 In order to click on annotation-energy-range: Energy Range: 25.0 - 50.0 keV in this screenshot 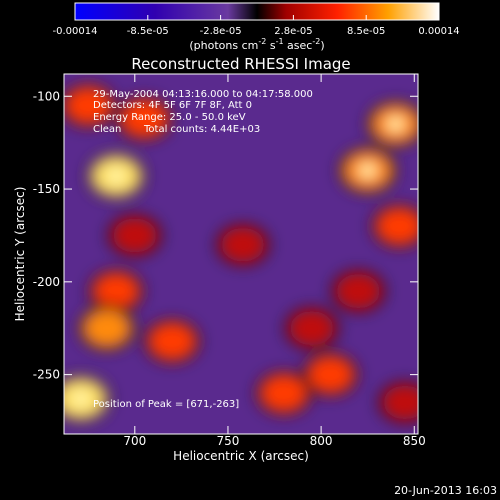, I will do `click(169, 117)`.